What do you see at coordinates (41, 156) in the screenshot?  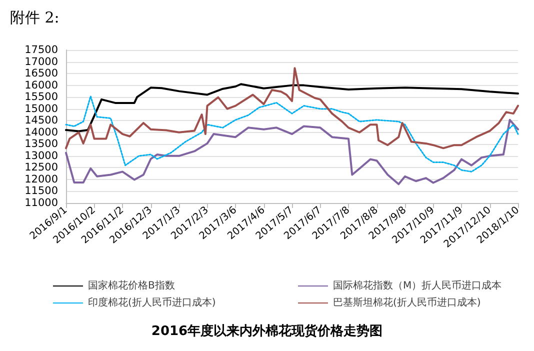 I see `y-tick-label: 13000` at bounding box center [41, 156].